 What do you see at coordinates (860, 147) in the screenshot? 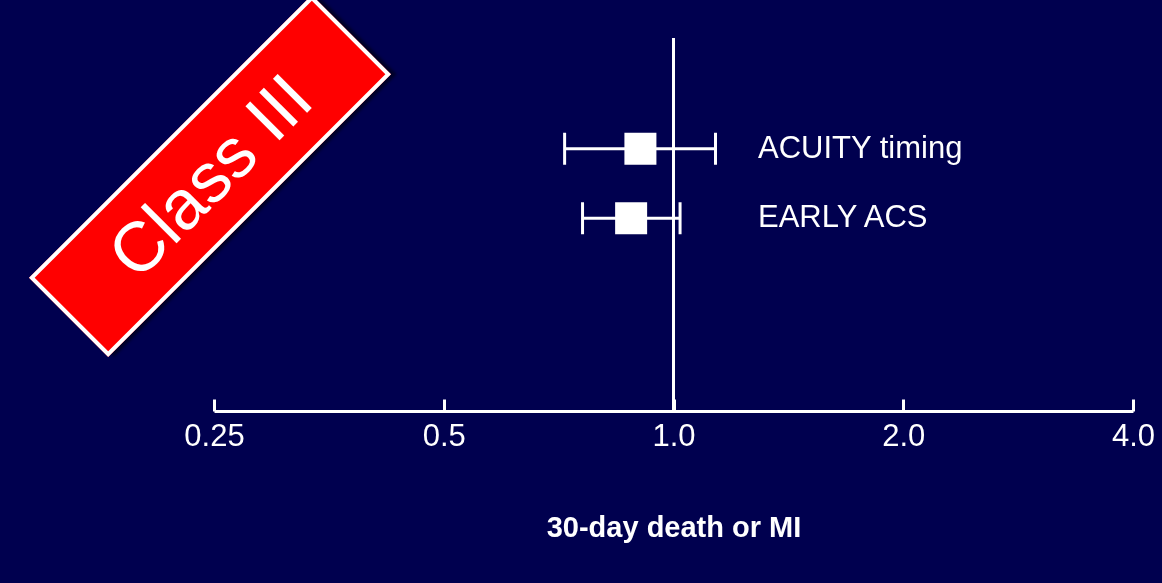
I see `y-tick-label: ACUITY timing` at bounding box center [860, 147].